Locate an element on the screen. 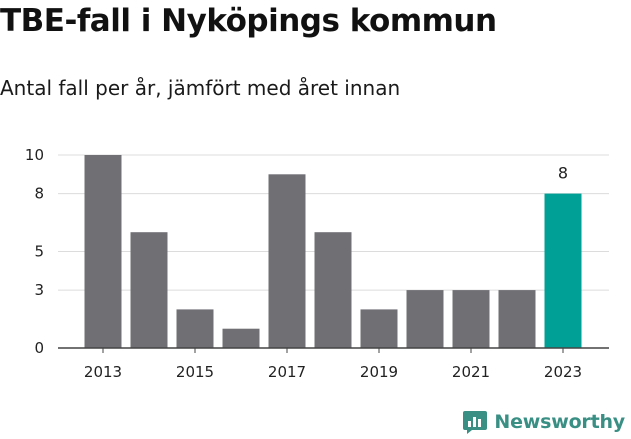 This screenshot has width=631, height=439. x-tick-label: 2019 is located at coordinates (379, 372).